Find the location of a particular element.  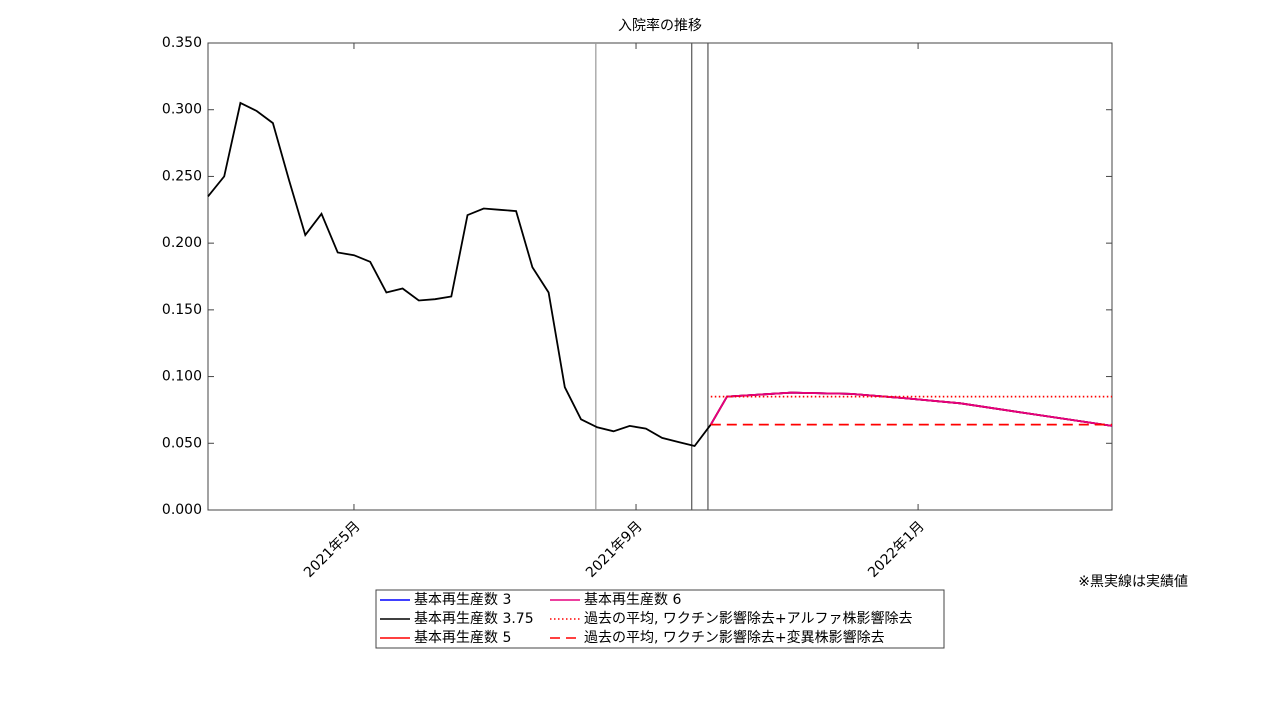

legend-label: 基本再生産数 5 is located at coordinates (462, 637).